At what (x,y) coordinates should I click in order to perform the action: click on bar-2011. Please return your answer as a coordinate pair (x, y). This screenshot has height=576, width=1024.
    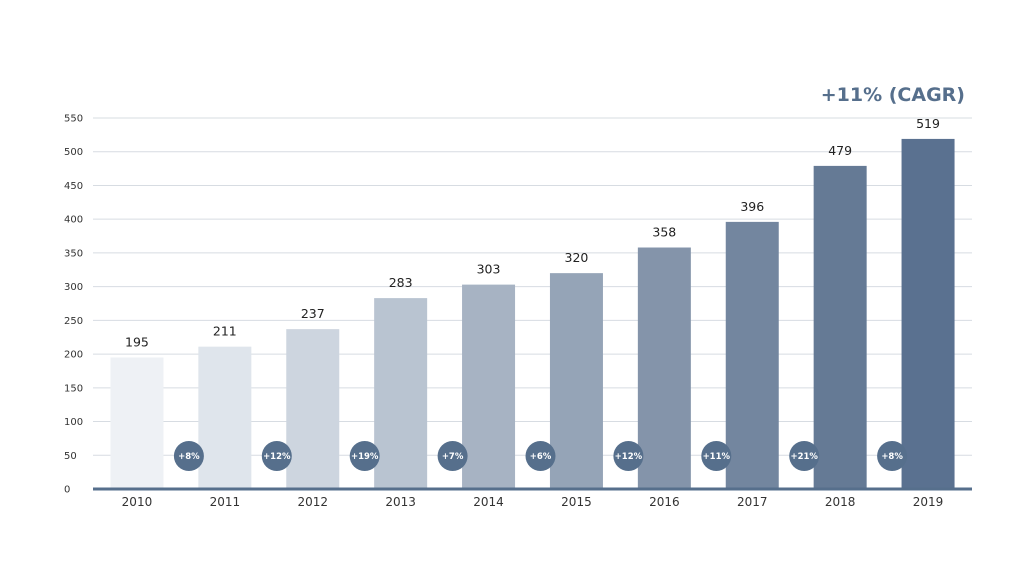
    Looking at the image, I should click on (225, 417).